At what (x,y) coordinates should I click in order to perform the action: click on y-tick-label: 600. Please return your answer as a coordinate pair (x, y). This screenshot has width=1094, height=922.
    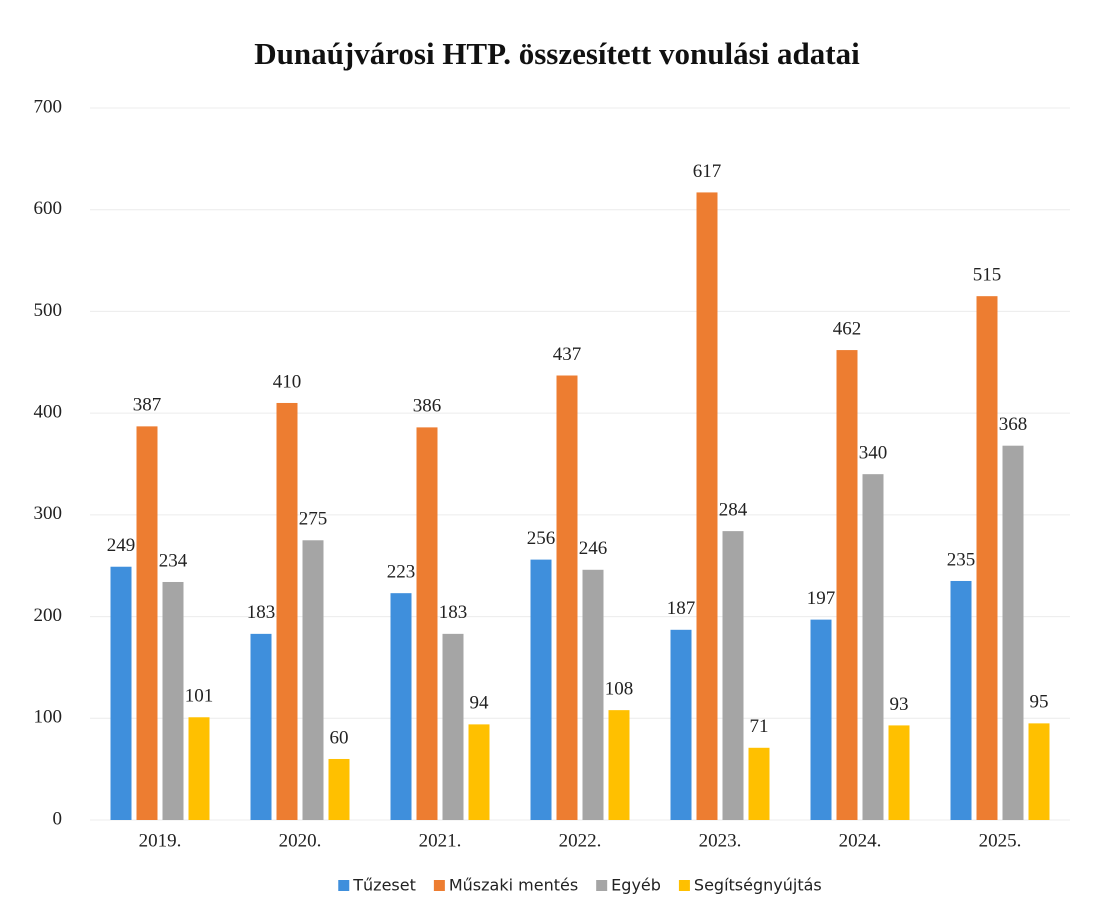
    Looking at the image, I should click on (48, 208).